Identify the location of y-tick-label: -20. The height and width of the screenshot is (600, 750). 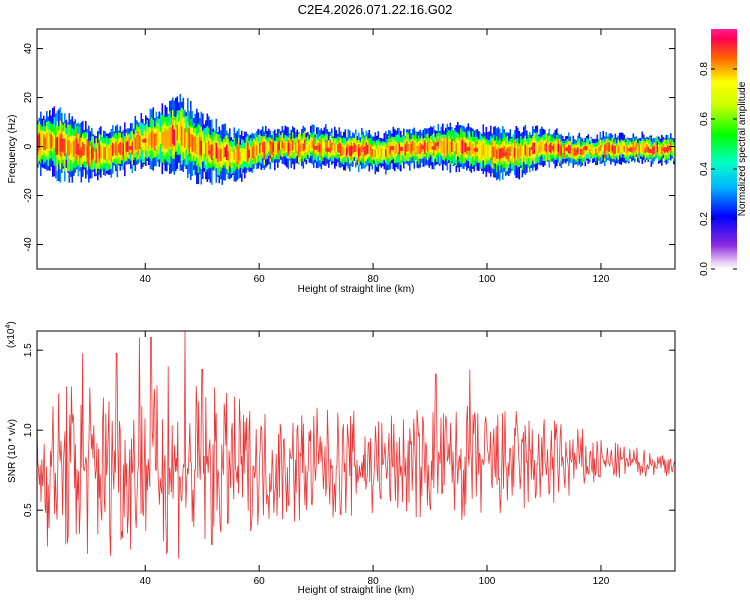
(28, 195).